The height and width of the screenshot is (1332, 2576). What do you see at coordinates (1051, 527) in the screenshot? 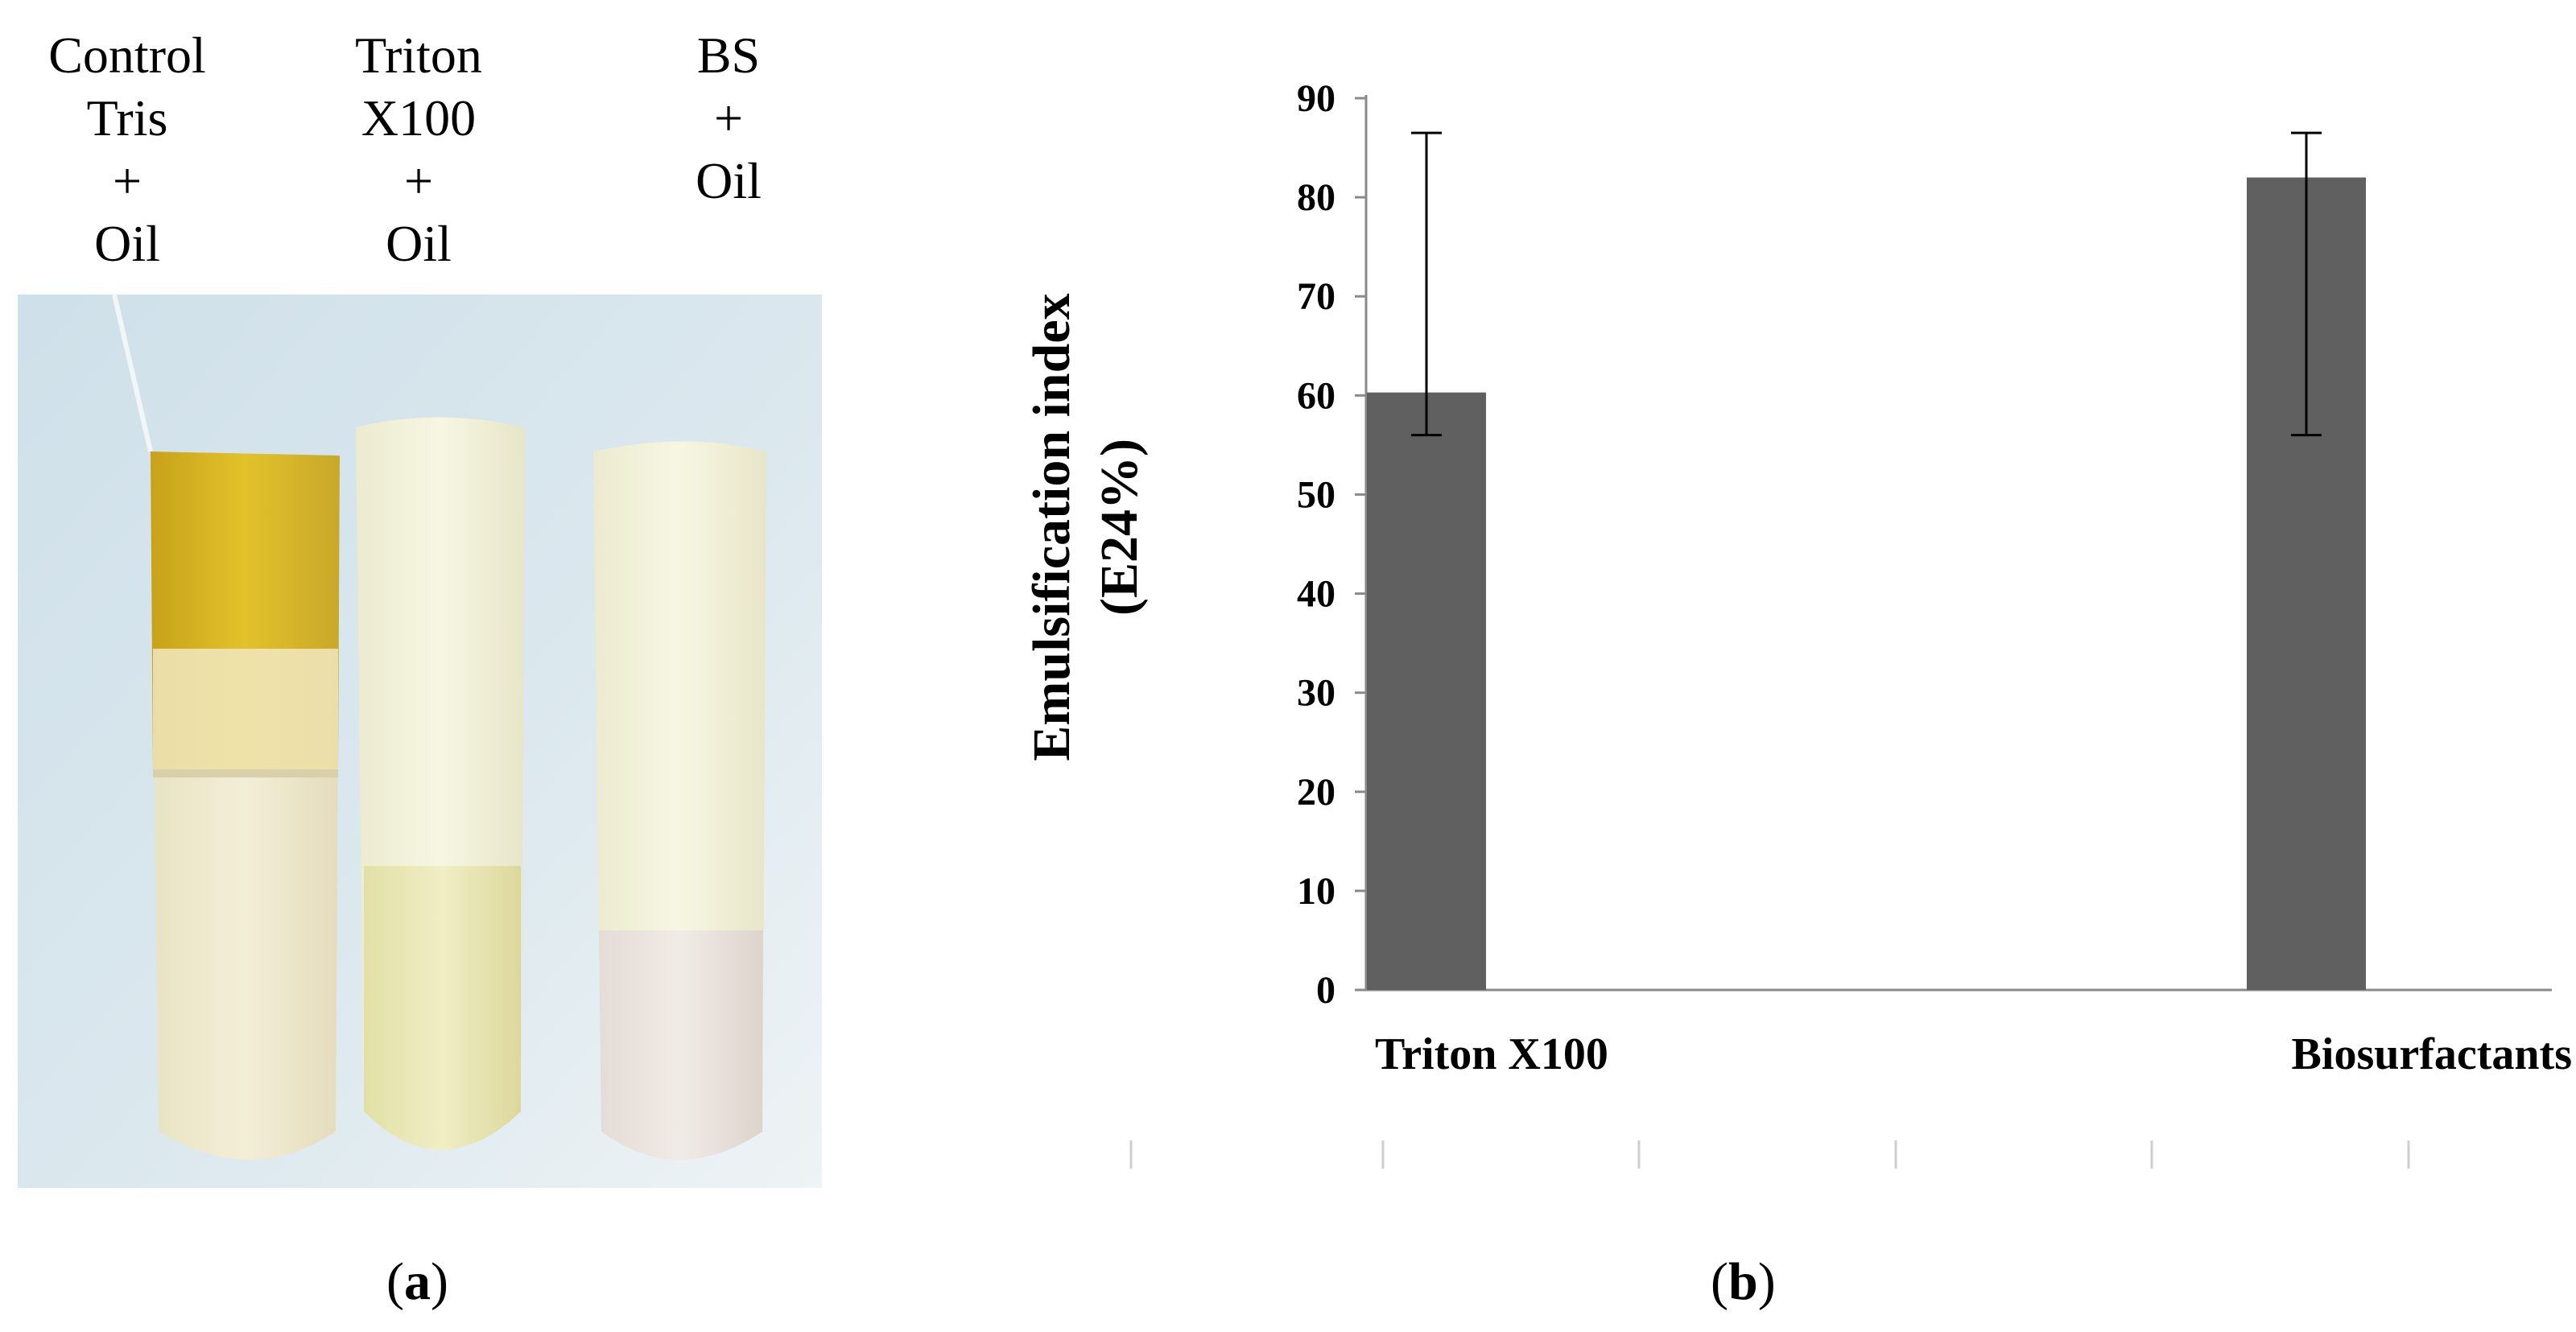
I see `y-axis-label: Emulsification index` at bounding box center [1051, 527].